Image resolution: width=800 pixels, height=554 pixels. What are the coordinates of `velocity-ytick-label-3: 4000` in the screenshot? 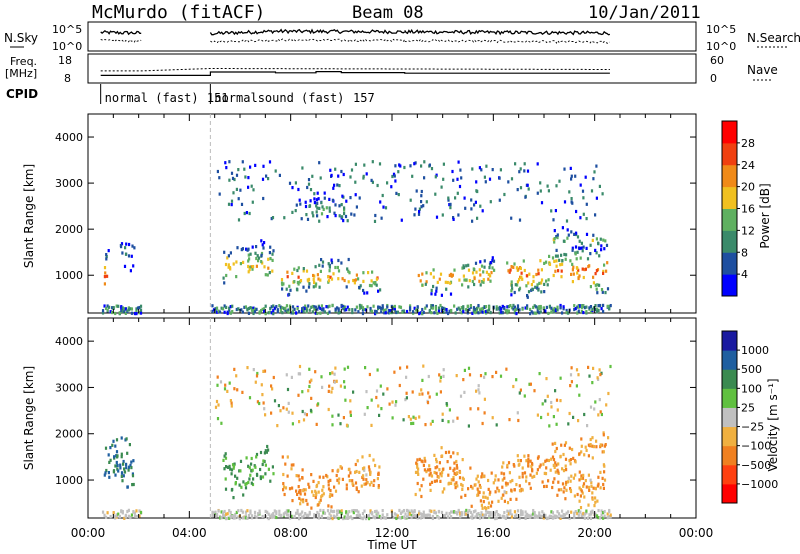 It's located at (69, 341).